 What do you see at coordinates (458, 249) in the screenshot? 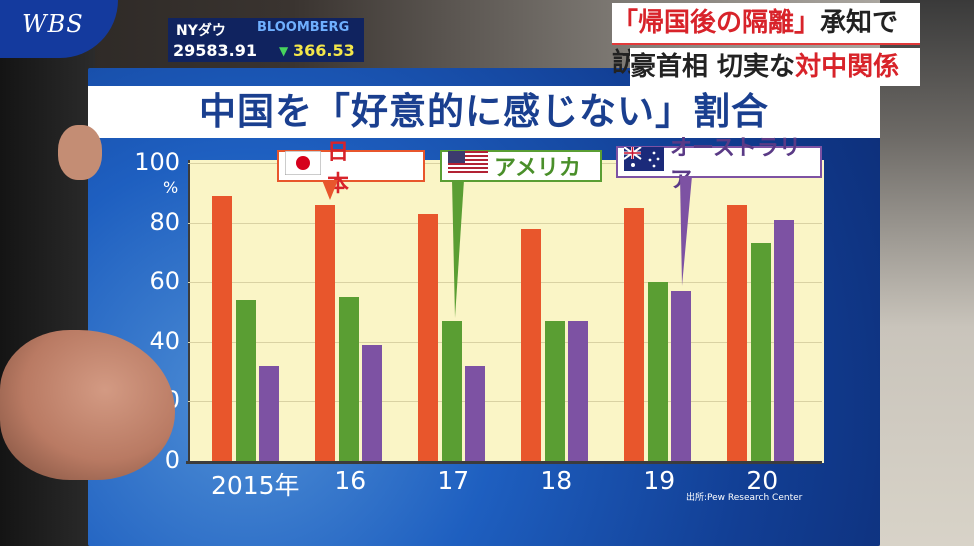
I see `pointer-usa` at bounding box center [458, 249].